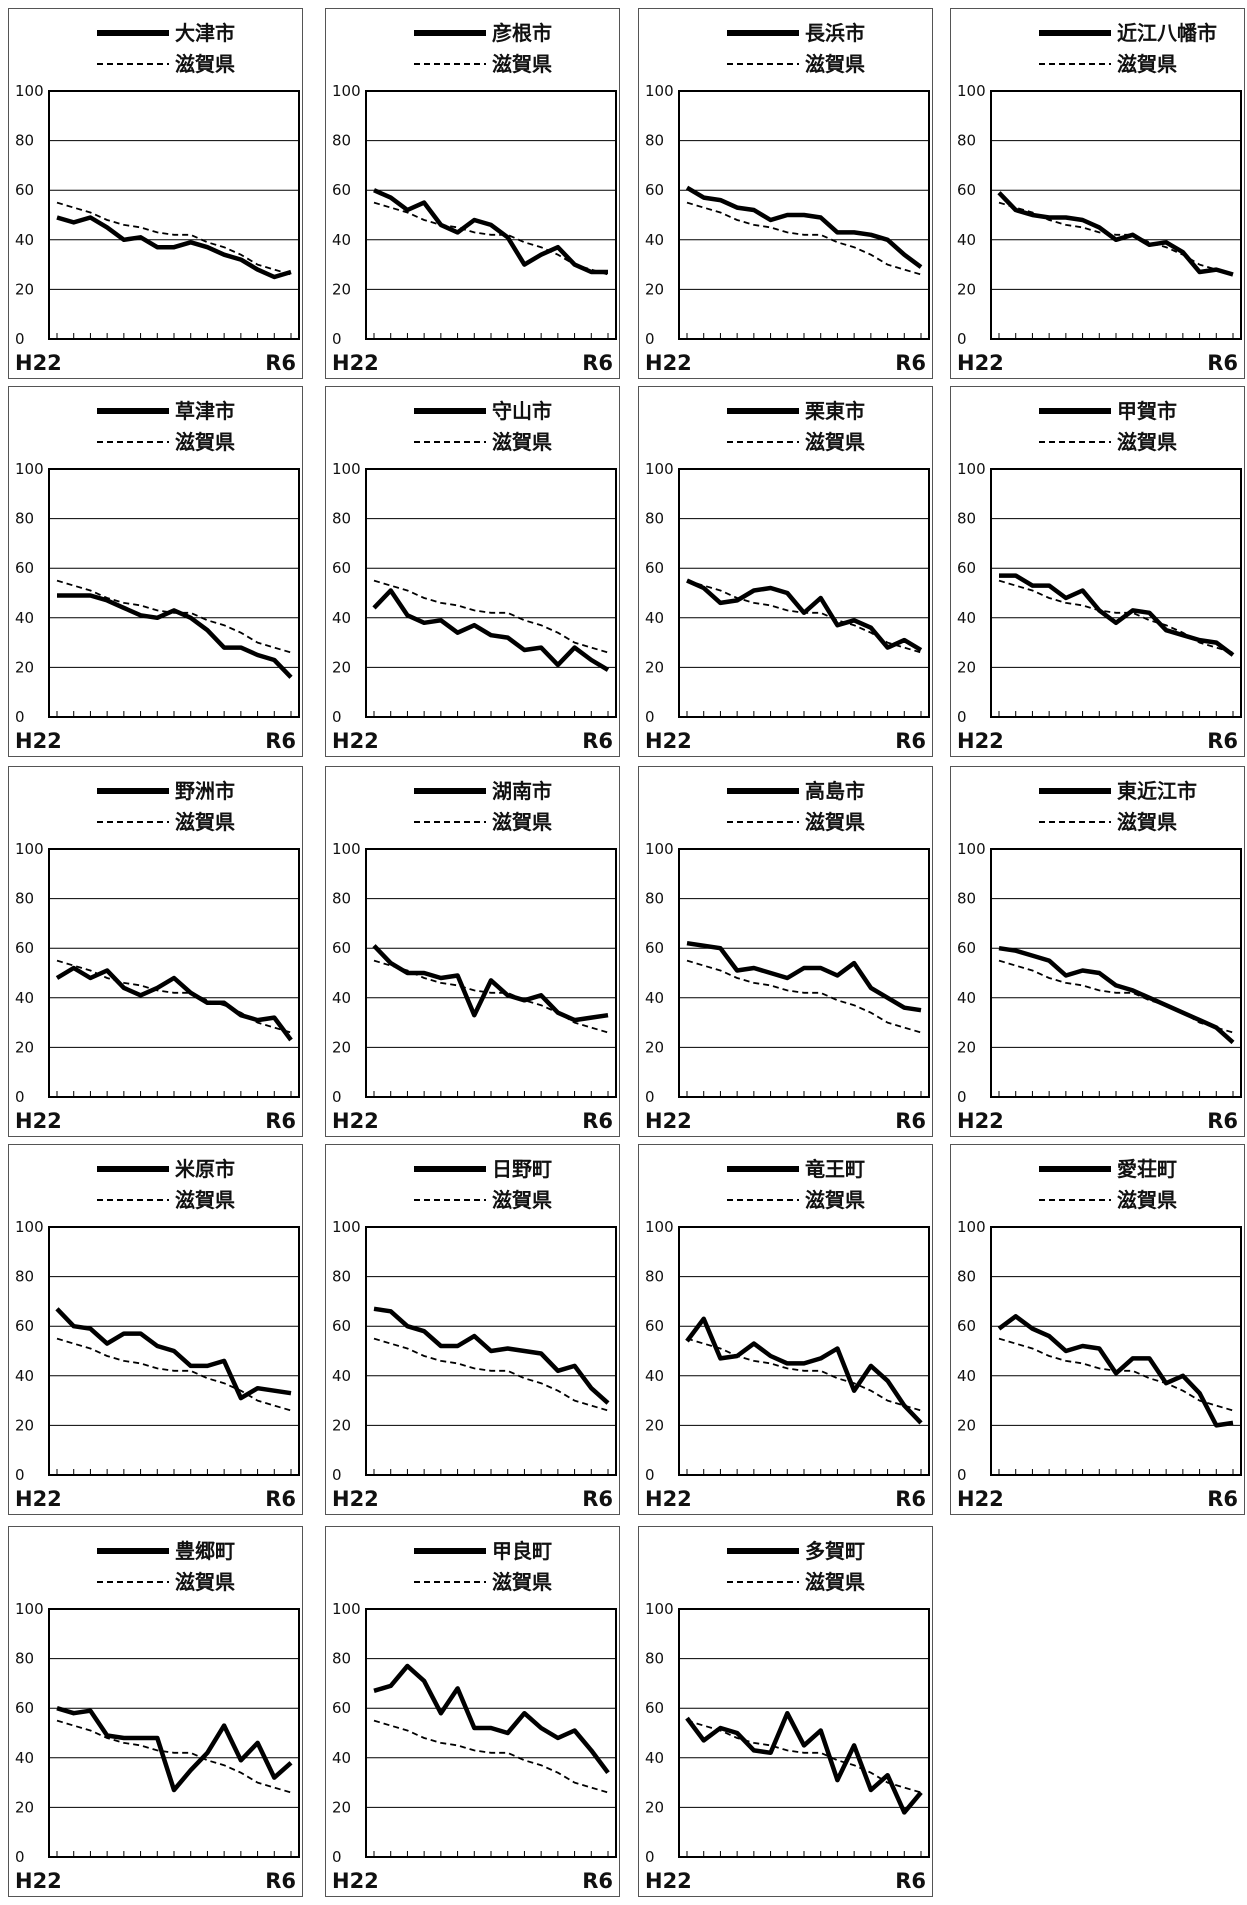 The image size is (1247, 1905). What do you see at coordinates (483, 791) in the screenshot?
I see `legend-item: 湖南市` at bounding box center [483, 791].